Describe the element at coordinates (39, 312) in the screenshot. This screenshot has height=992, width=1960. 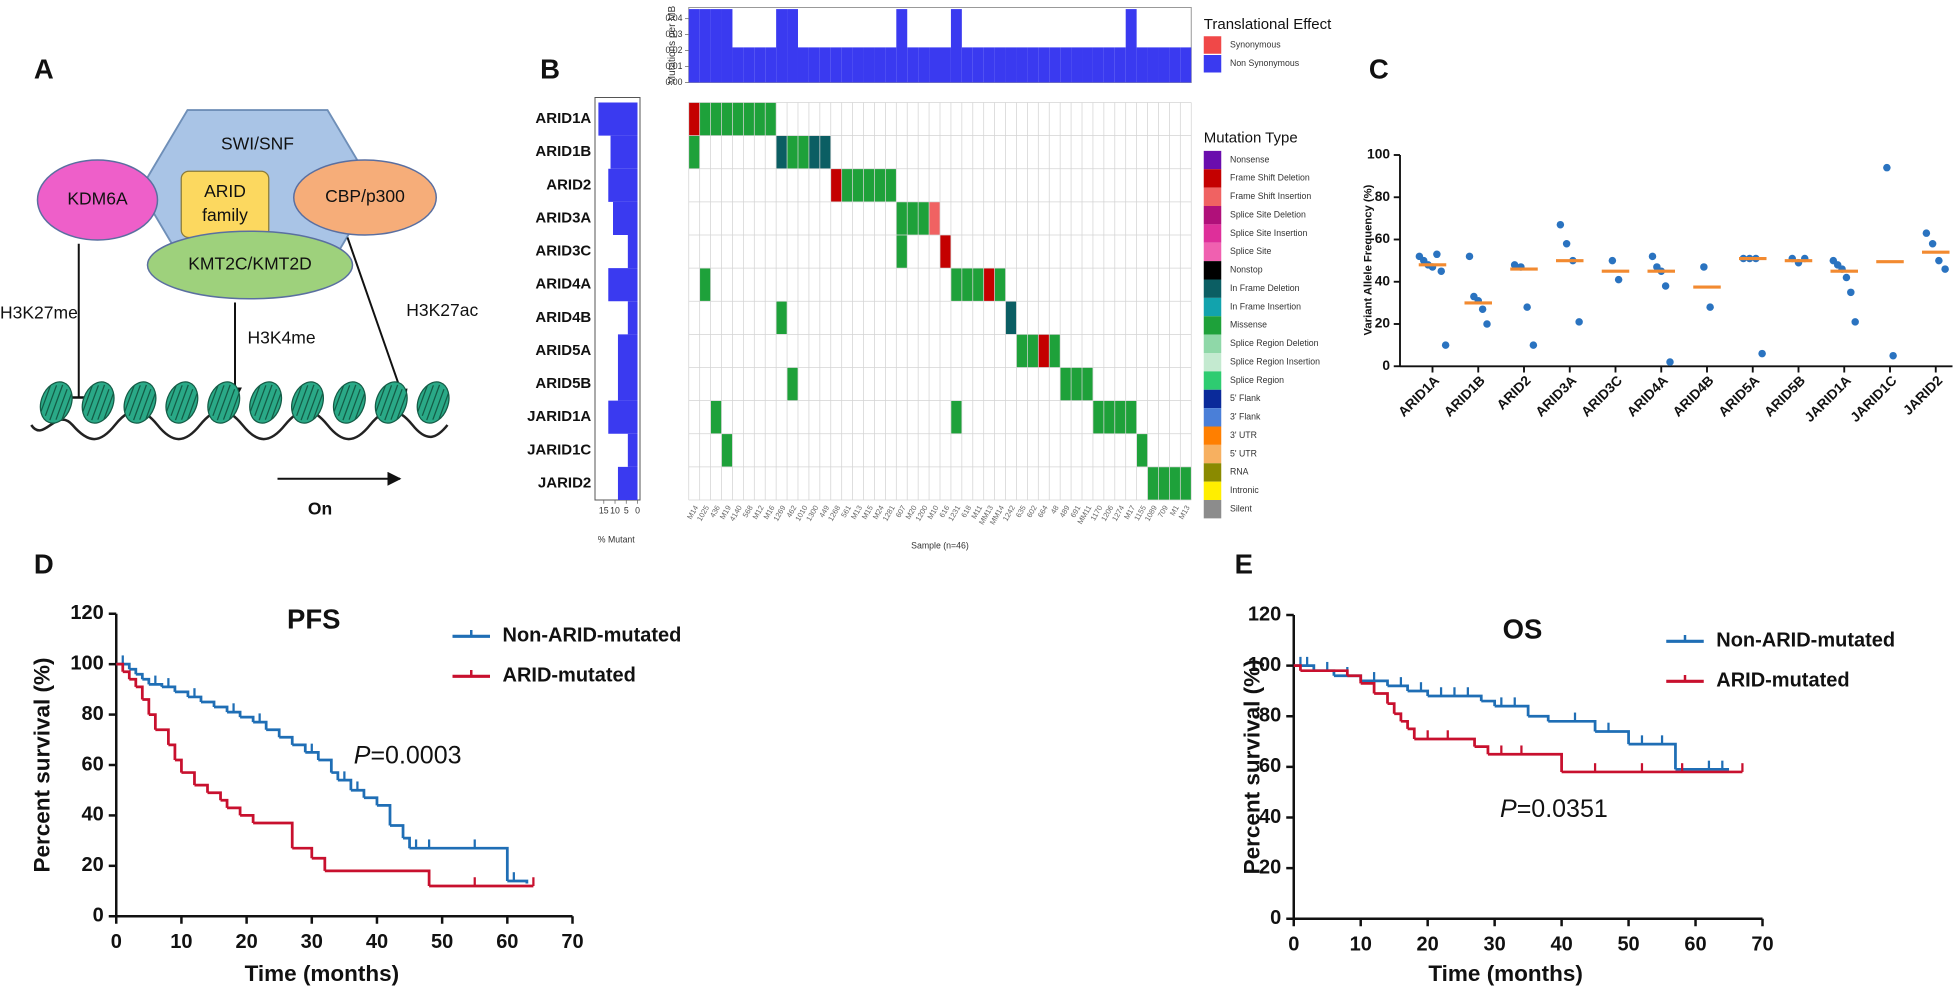
I see `mark-label: H3K27me` at that location.